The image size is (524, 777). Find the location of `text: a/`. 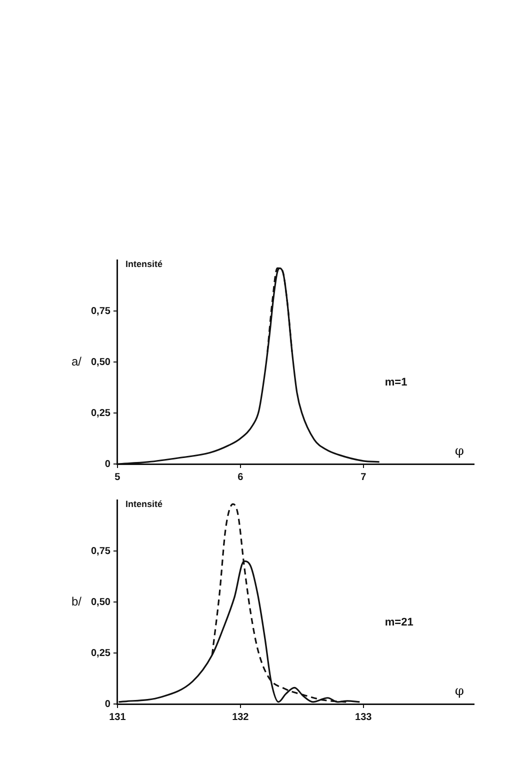

text: a/ is located at coordinates (76, 361).